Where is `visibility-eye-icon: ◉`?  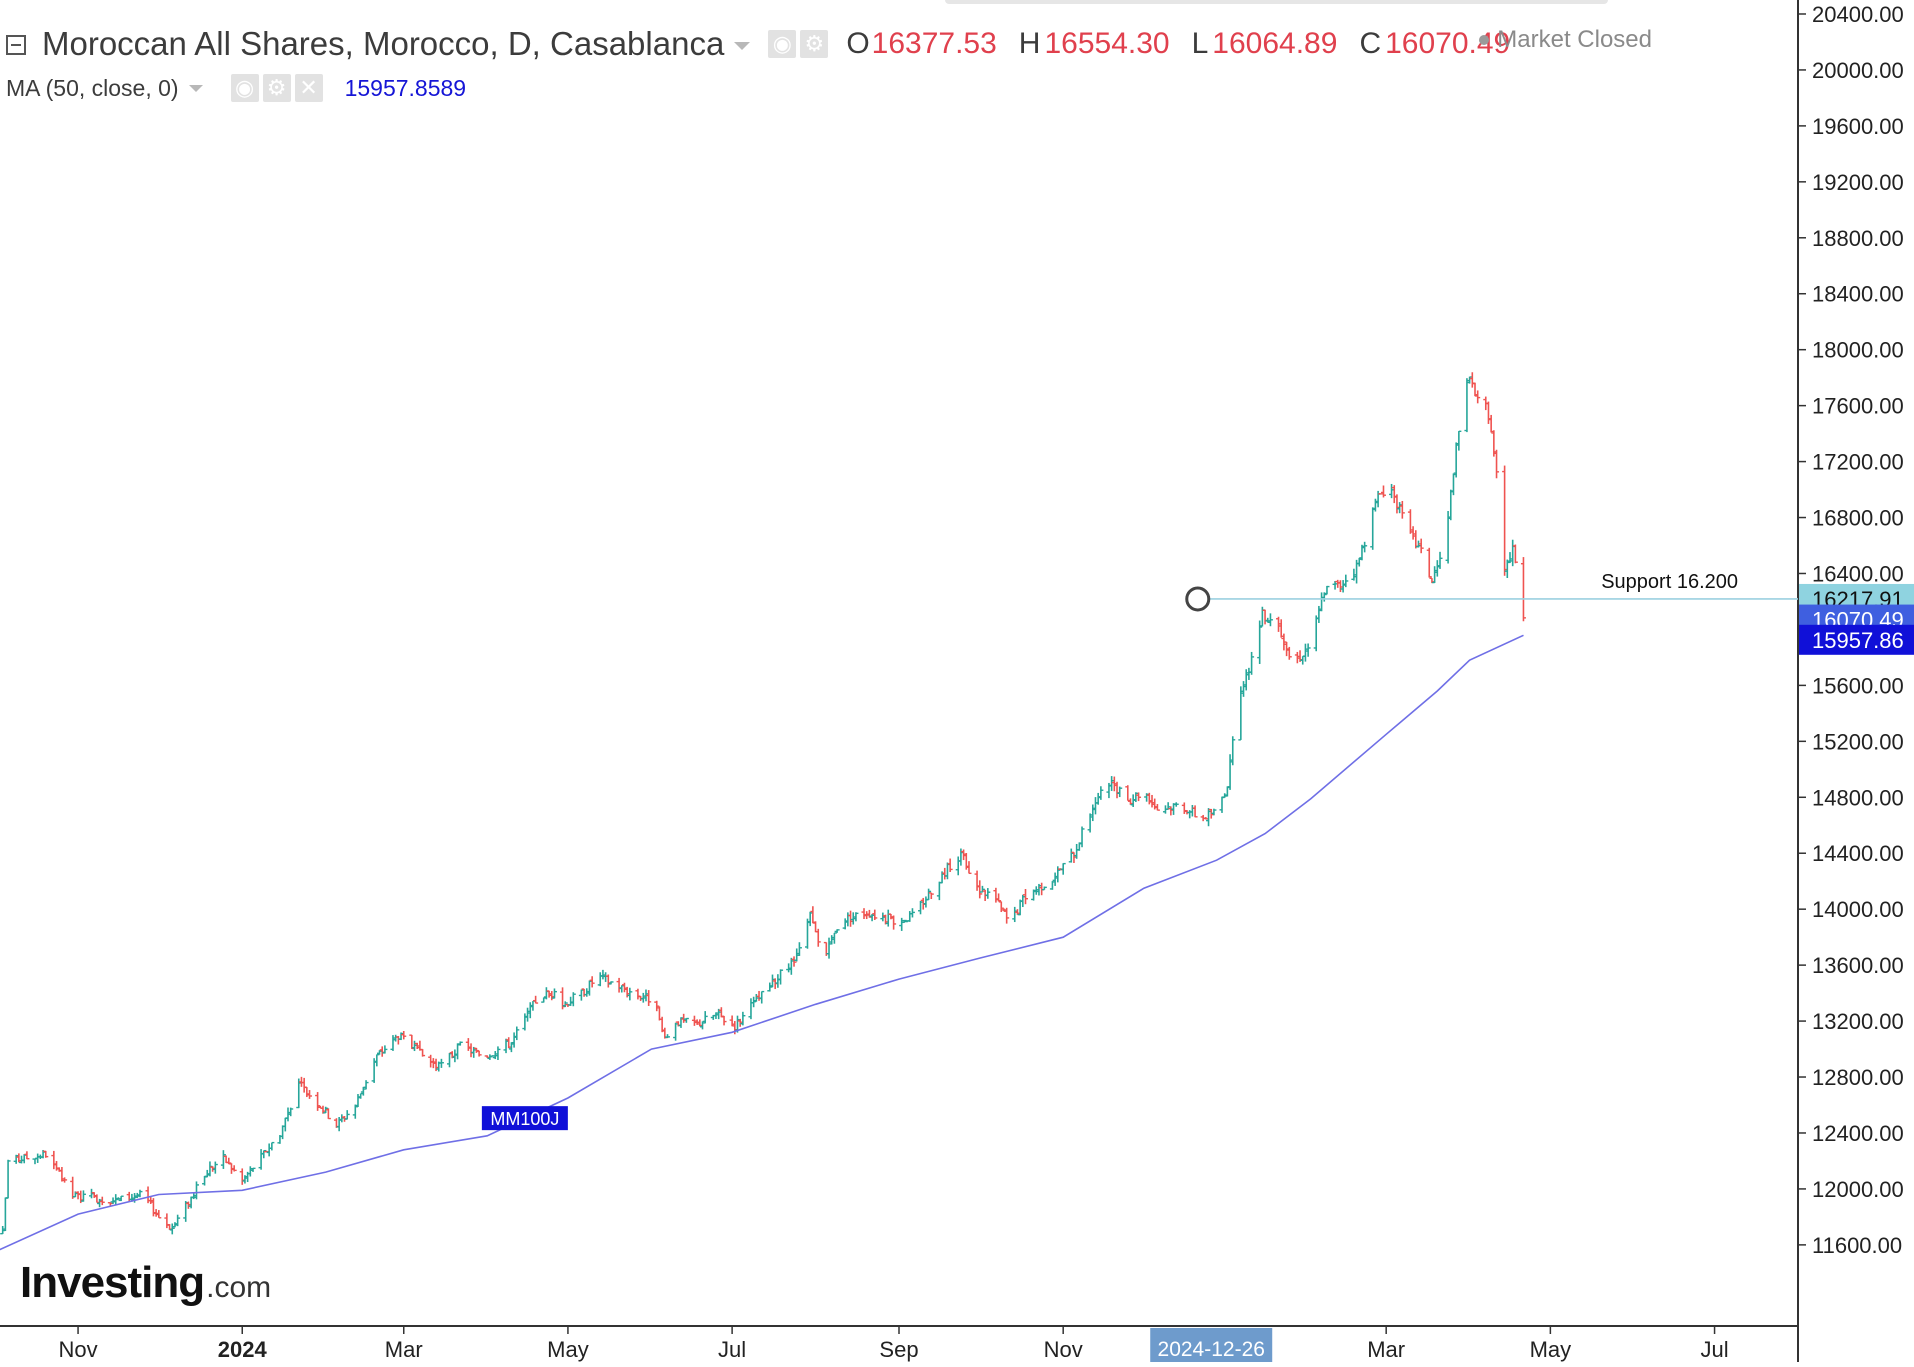
visibility-eye-icon: ◉ is located at coordinates (782, 44).